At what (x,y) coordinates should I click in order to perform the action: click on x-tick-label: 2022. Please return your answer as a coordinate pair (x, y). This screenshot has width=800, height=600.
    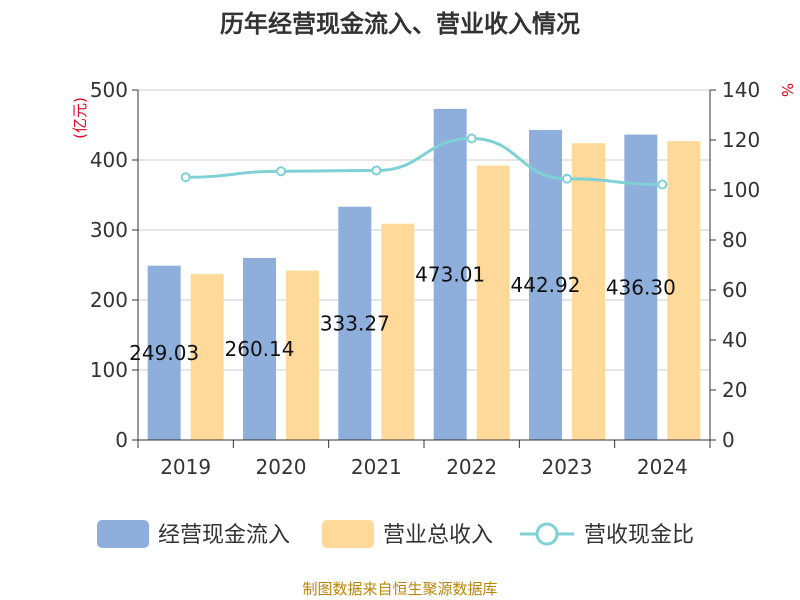
    Looking at the image, I should click on (471, 467).